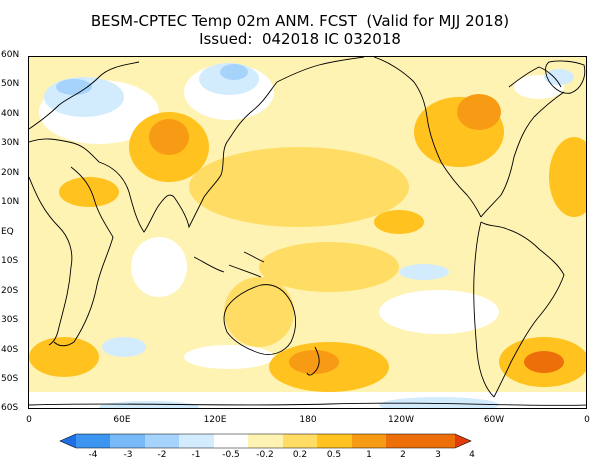 Image resolution: width=600 pixels, height=464 pixels. I want to click on coast-east-asia, so click(225, 155).